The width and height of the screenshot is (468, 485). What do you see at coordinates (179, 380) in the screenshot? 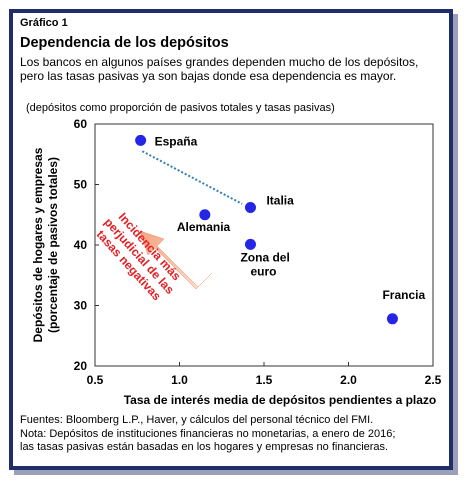
I see `x-tick-label: 1.0` at bounding box center [179, 380].